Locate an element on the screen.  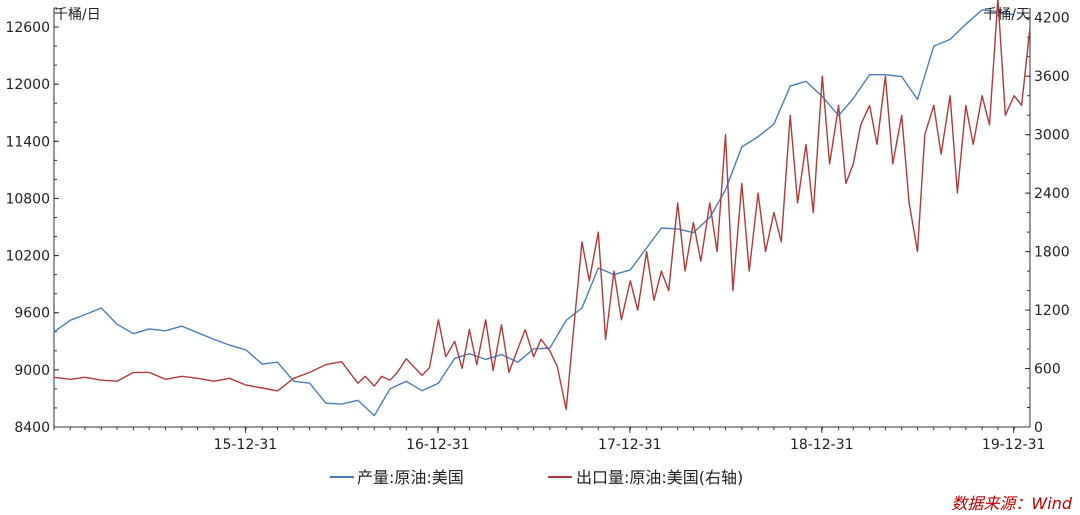
x-tick-label: 15-12-31 is located at coordinates (246, 445).